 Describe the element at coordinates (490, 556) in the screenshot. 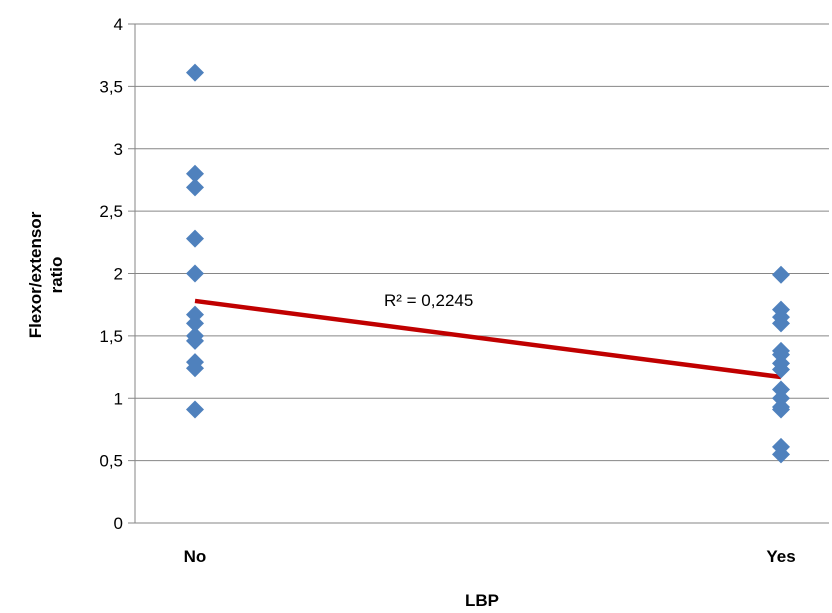

I see `x-category-labels: No Yes` at that location.